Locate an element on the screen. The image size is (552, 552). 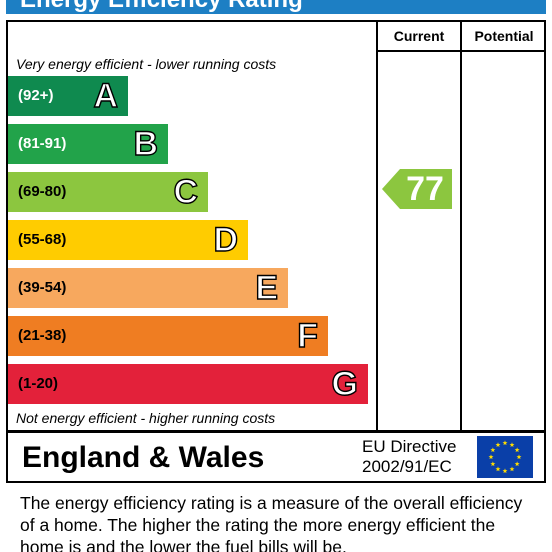
band-letter: G is located at coordinates (345, 384).